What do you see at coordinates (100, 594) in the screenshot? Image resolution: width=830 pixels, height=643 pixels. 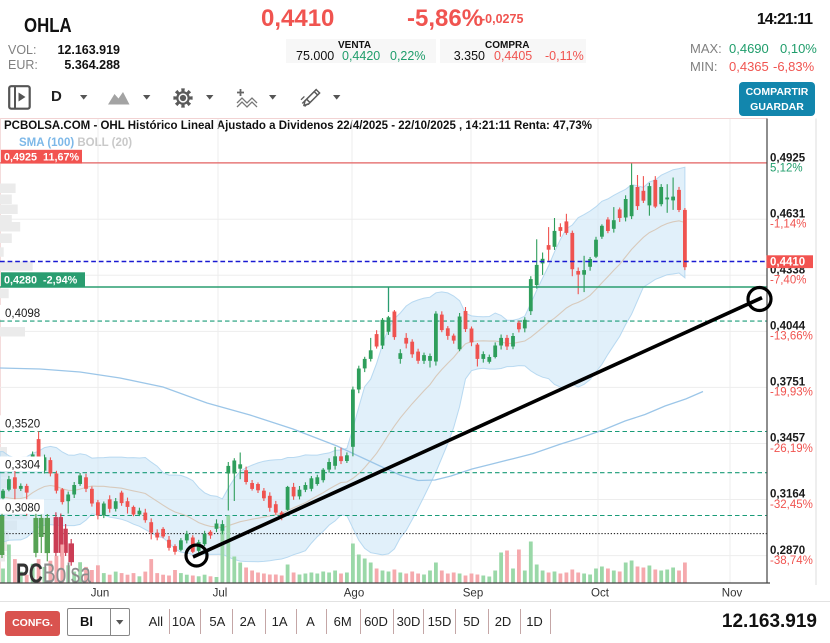 I see `svg-text: Jun` at bounding box center [100, 594].